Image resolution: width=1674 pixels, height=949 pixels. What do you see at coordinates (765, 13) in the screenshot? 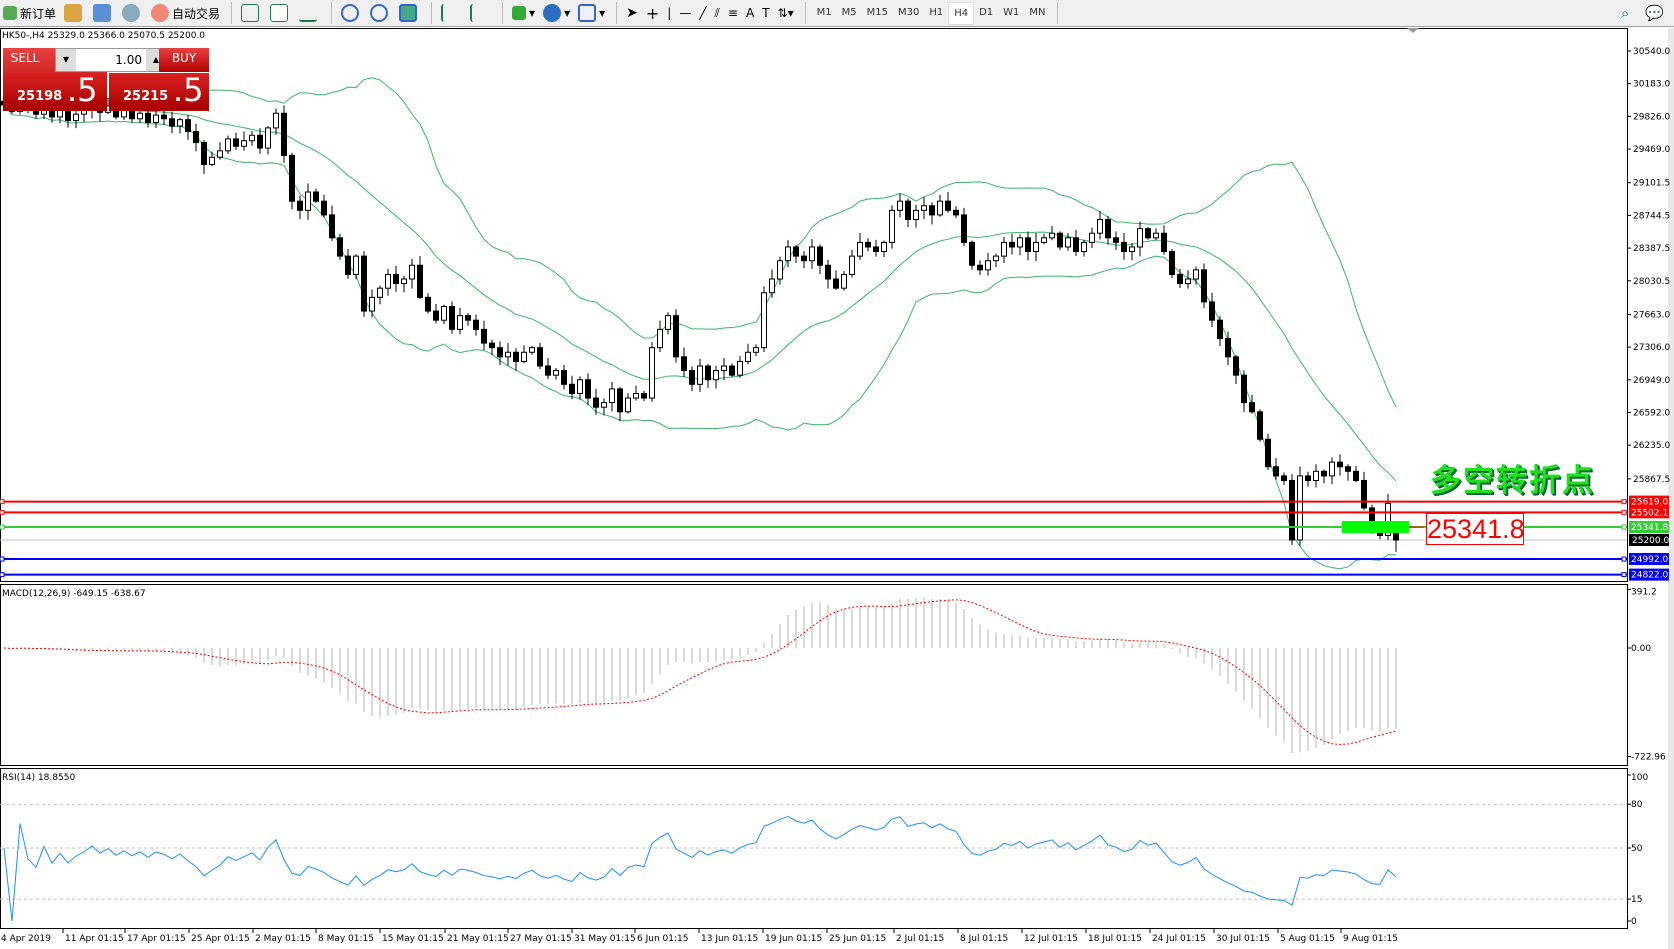
I see `text-label-button: T` at bounding box center [765, 13].